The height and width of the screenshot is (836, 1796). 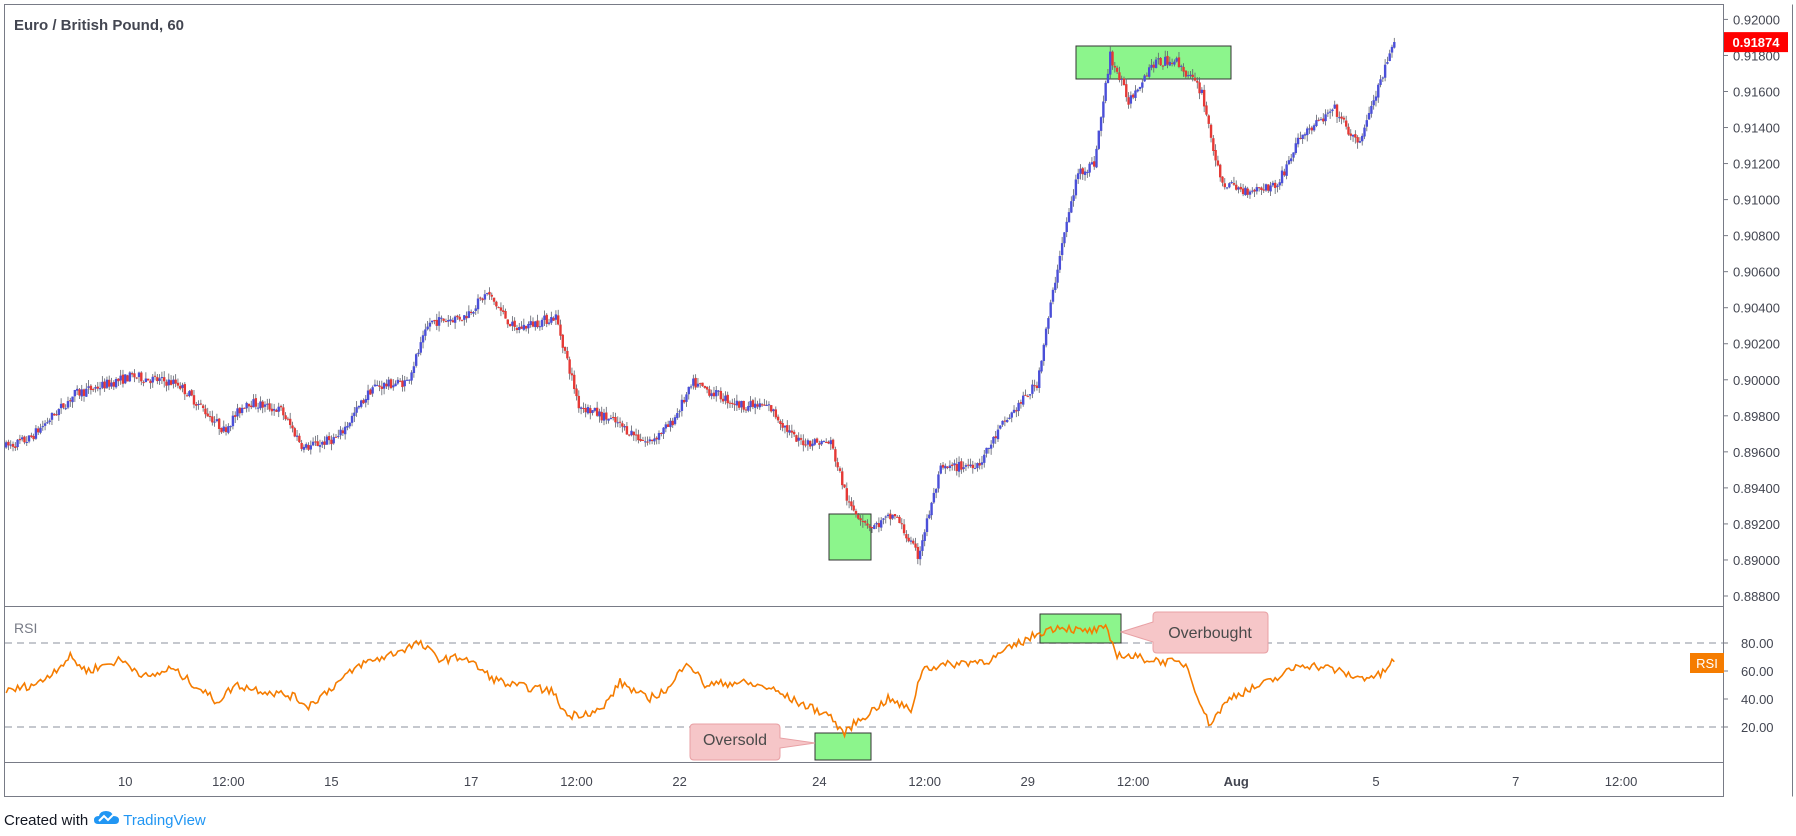 I want to click on price-tick-label: 0.90200, so click(x=1756, y=344).